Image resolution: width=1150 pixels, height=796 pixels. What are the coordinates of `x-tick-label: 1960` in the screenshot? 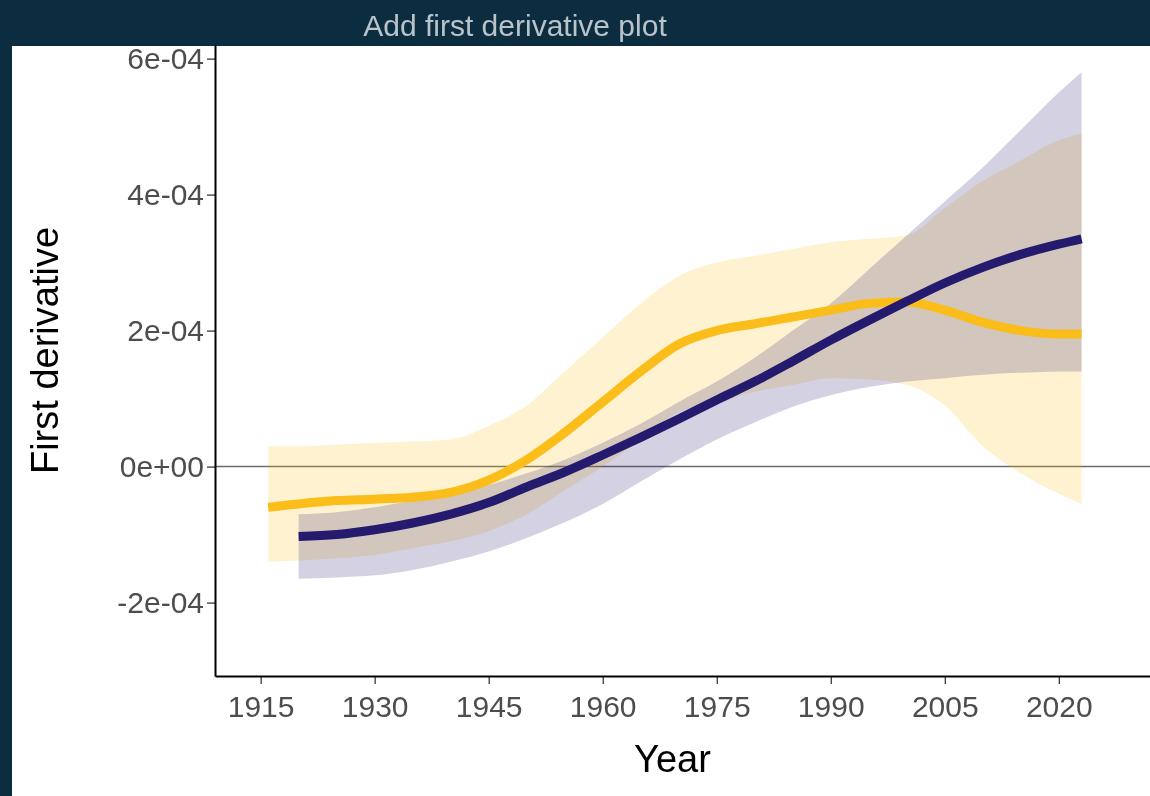 It's located at (603, 706).